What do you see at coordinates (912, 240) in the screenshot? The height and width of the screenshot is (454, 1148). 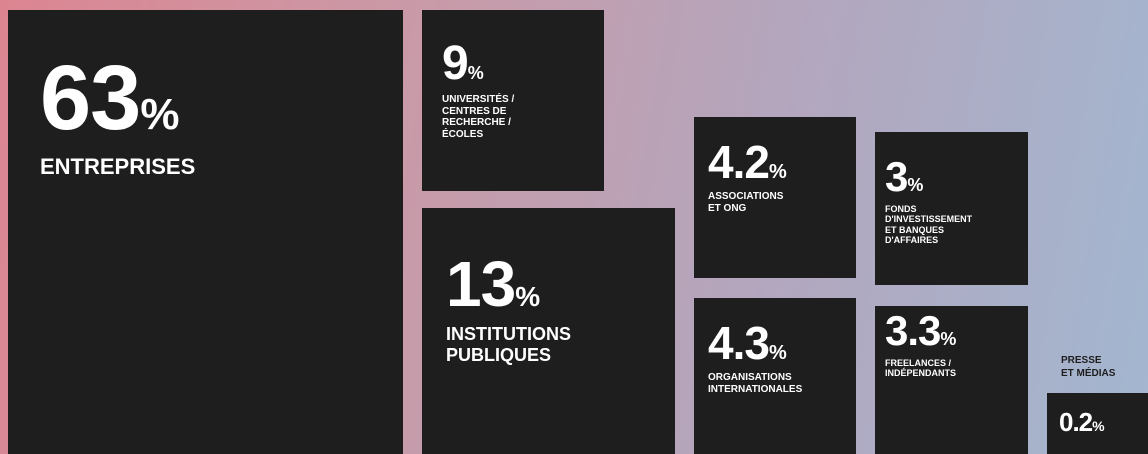 I see `label-line: D'AFFAIRES` at bounding box center [912, 240].